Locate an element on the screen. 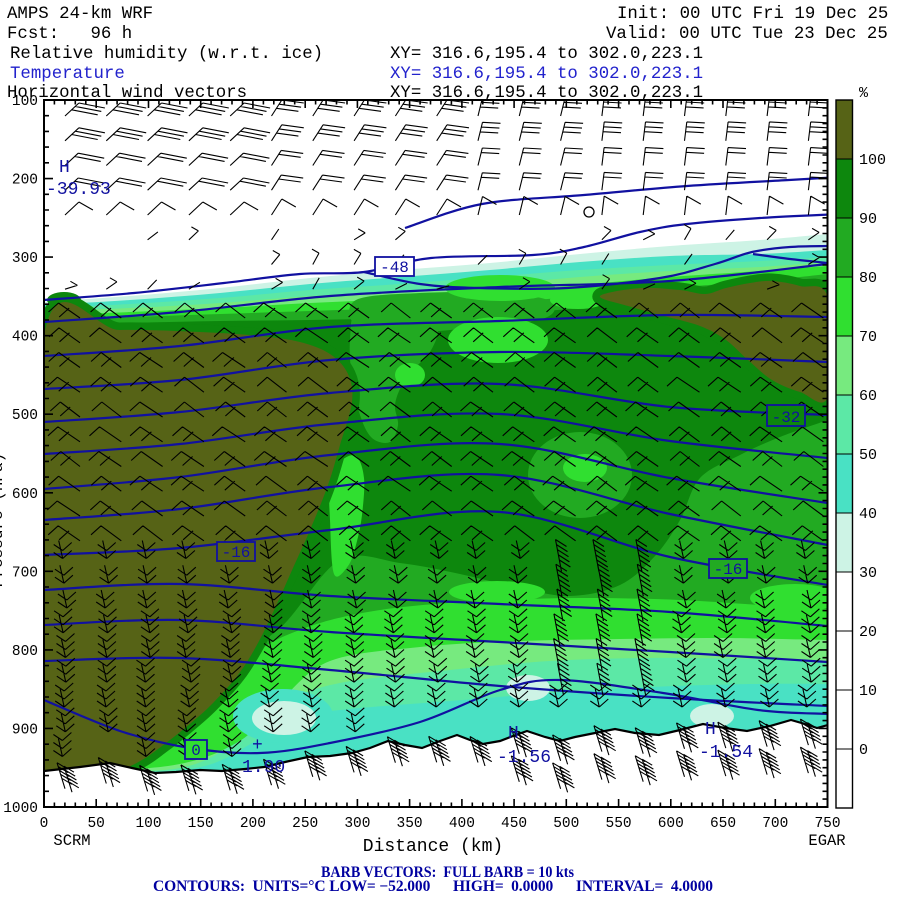  svg-text: -1.54 is located at coordinates (726, 753).